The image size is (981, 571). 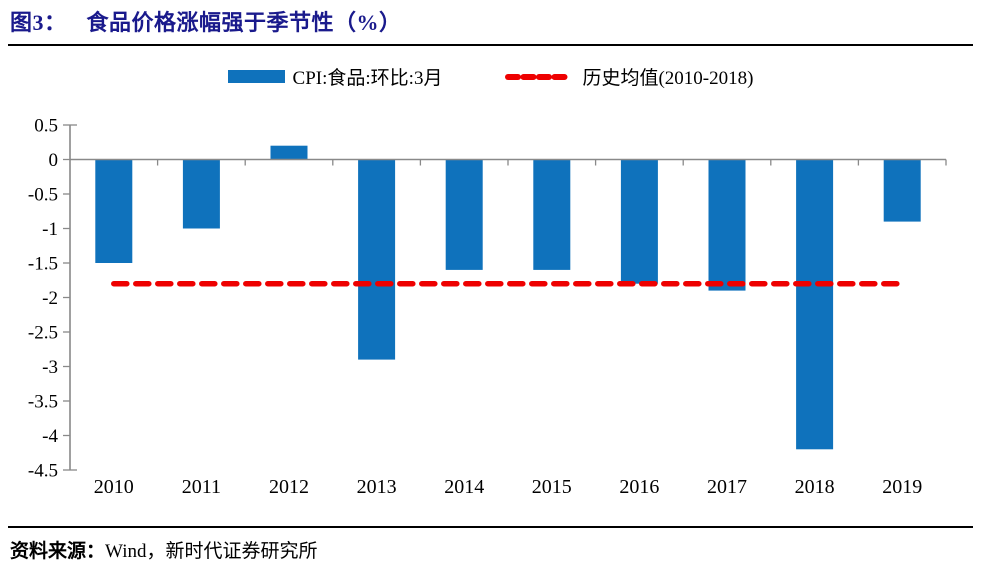 I want to click on y-tick-label: -3.5, so click(x=43, y=402).